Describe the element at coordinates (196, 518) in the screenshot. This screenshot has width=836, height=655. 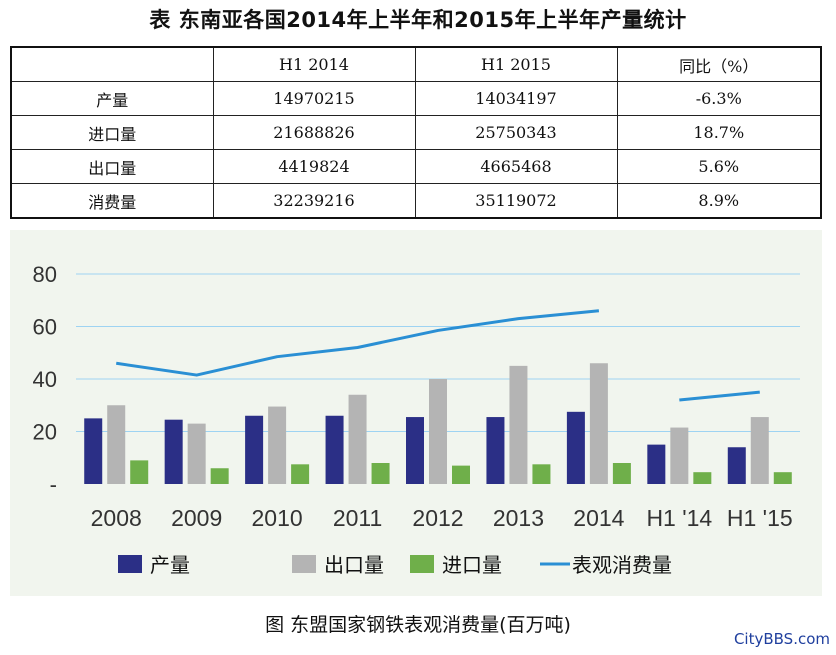
I see `x-tick-label: 2009` at that location.